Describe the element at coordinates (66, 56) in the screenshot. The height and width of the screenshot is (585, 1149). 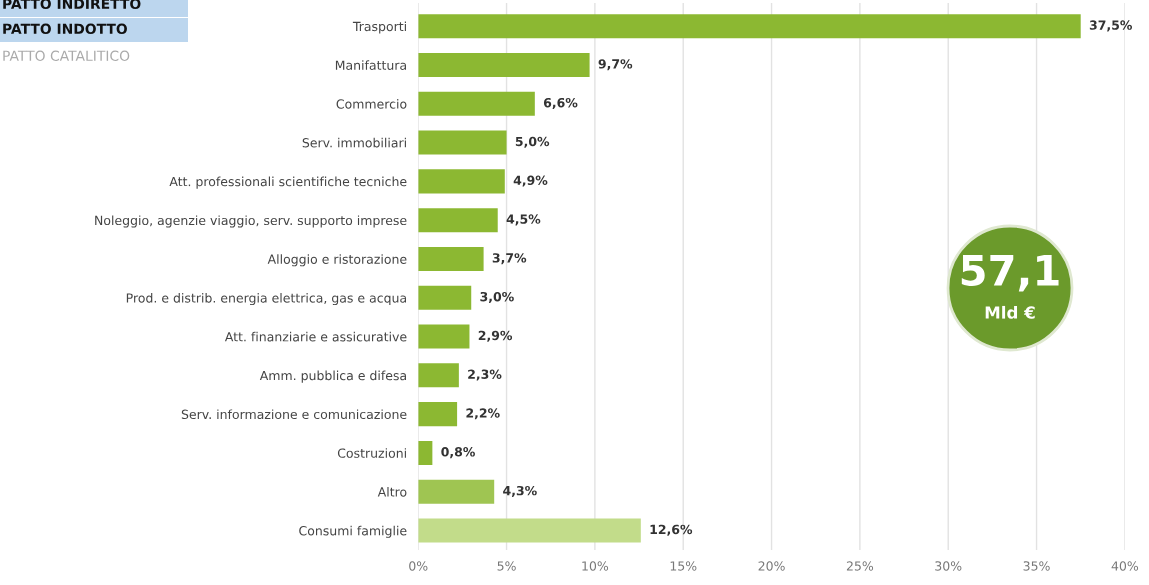
I see `text: PATTO CATALITICO` at that location.